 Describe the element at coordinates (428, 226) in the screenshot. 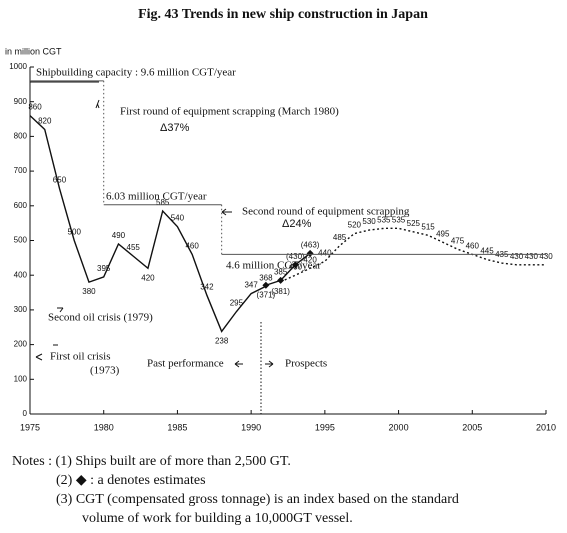

I see `data-label: 515` at that location.